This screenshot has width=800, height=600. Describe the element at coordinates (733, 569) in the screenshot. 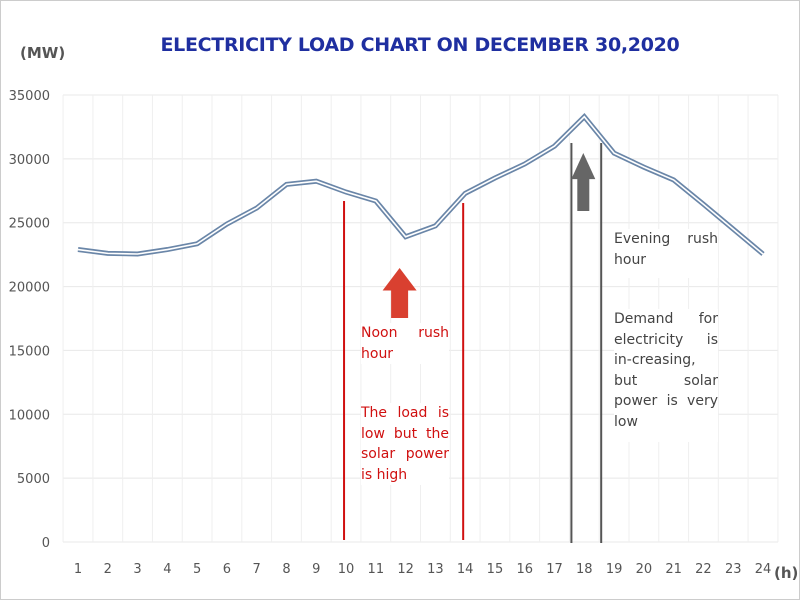

I see `x-tick-label: 23` at that location.